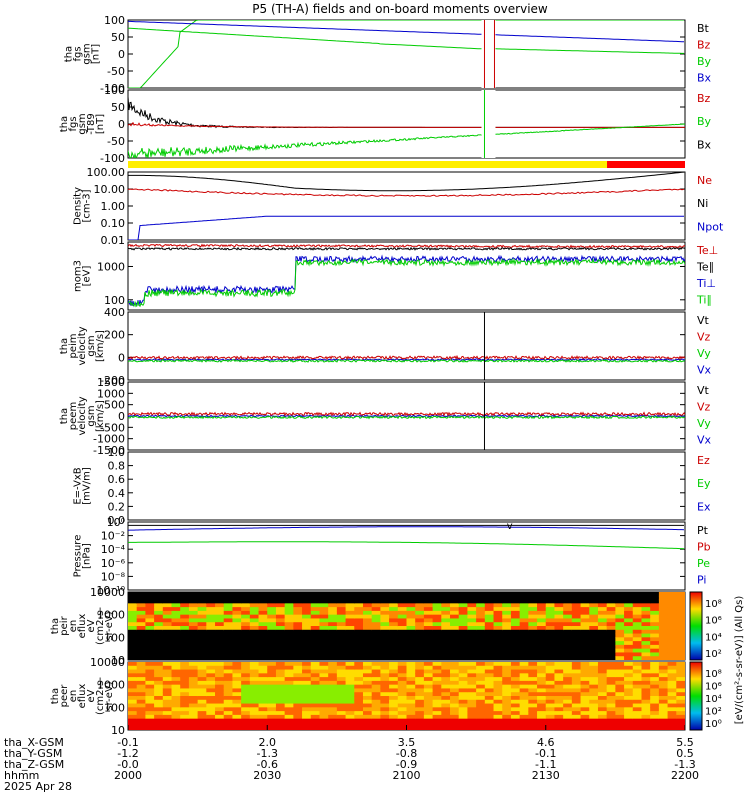 The height and width of the screenshot is (800, 750). What do you see at coordinates (267, 775) in the screenshot?
I see `x-tick-label: 2030` at bounding box center [267, 775].